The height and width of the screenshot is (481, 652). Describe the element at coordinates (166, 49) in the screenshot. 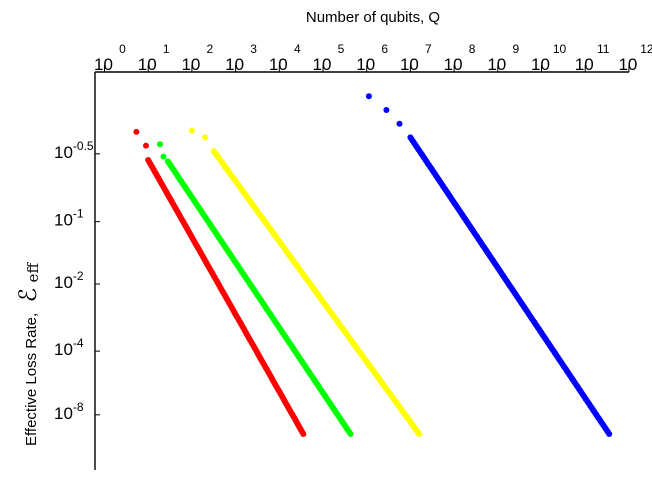

I see `x-tick-label-exponent: 1` at that location.